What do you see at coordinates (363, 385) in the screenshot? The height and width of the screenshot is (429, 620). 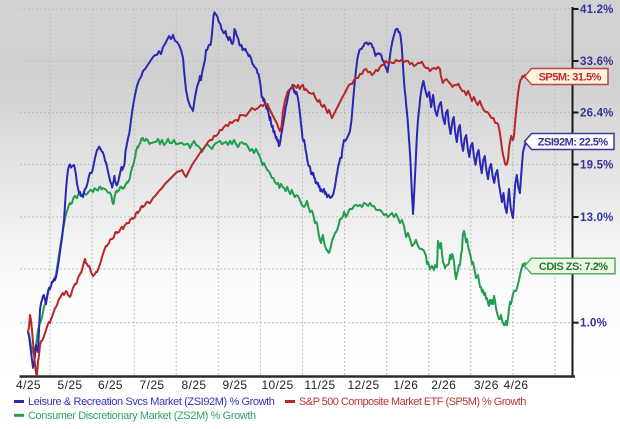 I see `svg-text: 12/25` at bounding box center [363, 385].